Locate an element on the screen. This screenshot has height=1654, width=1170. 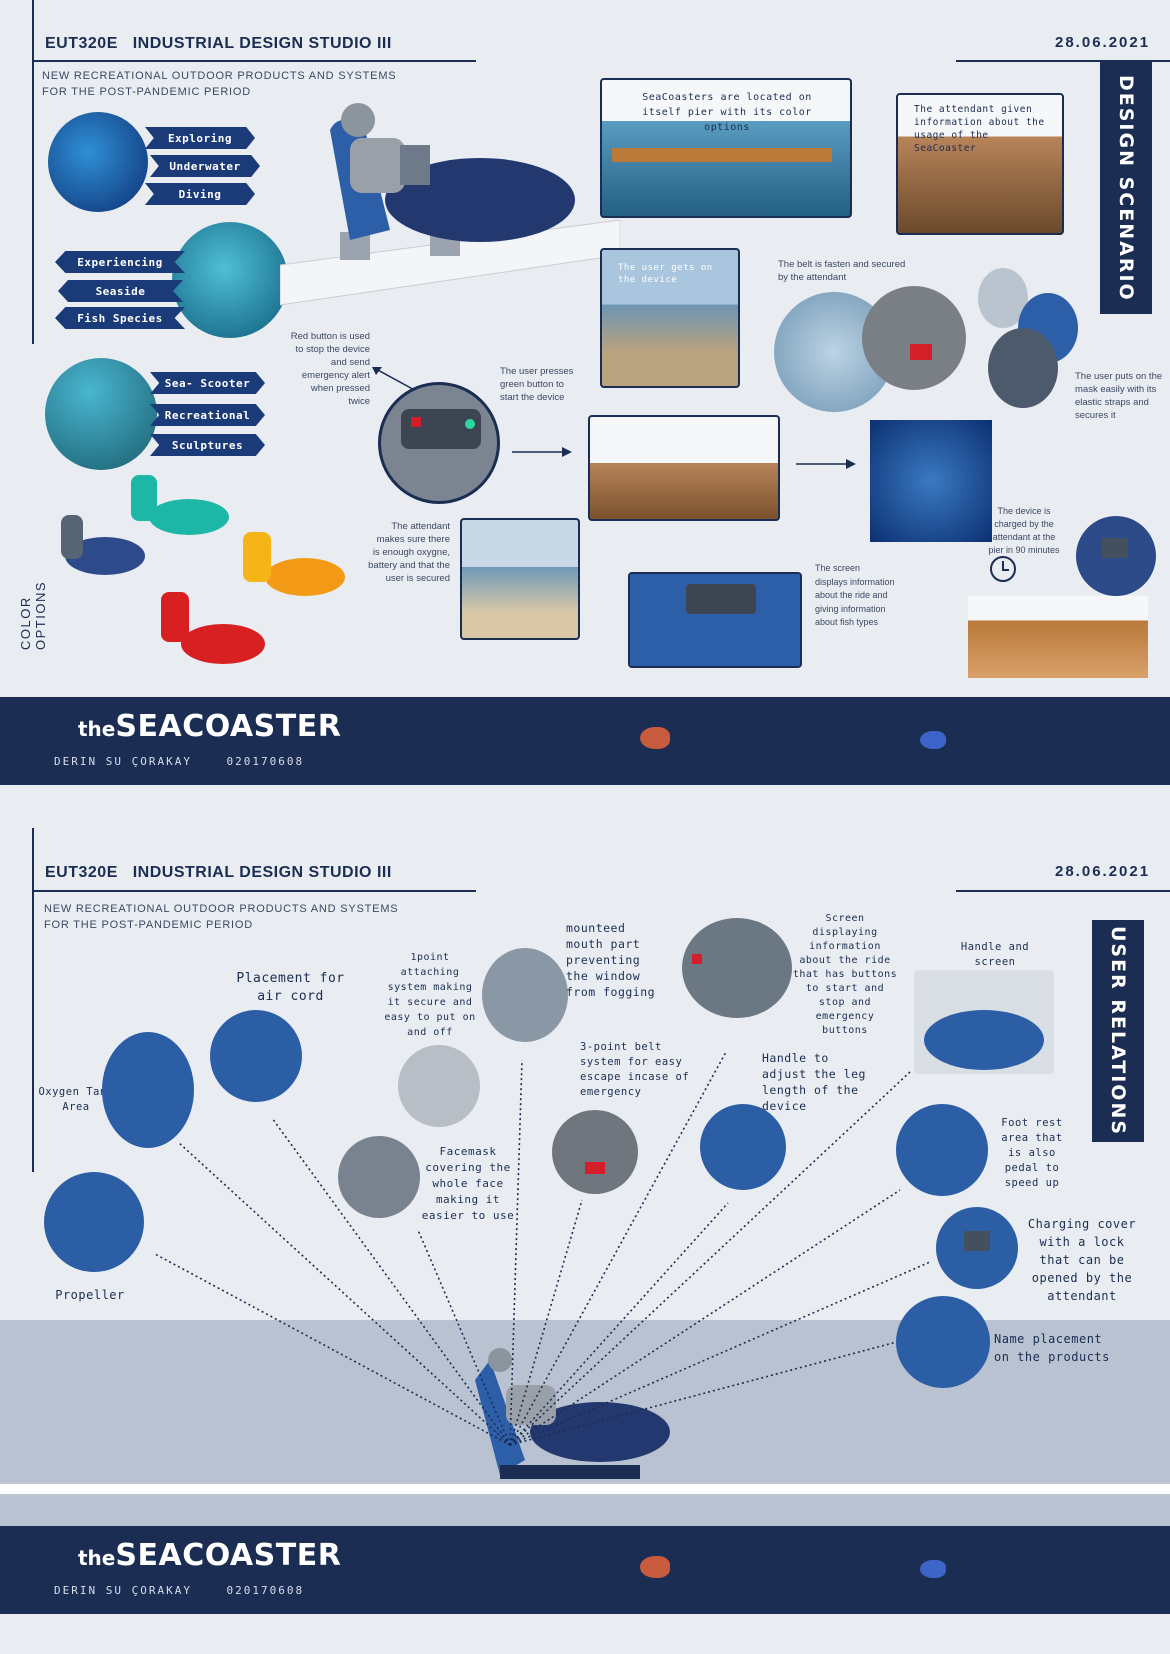
tag-exploring: Exploring is located at coordinates (200, 138).